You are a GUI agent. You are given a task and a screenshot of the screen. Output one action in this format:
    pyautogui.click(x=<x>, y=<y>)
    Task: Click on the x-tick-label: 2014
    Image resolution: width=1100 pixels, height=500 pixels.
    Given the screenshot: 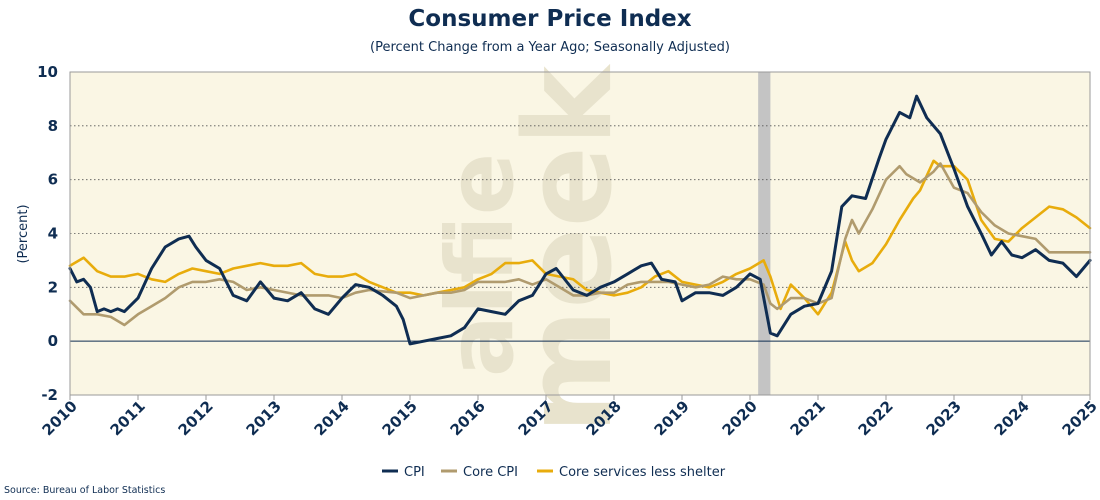 What is the action you would take?
    pyautogui.click(x=332, y=418)
    